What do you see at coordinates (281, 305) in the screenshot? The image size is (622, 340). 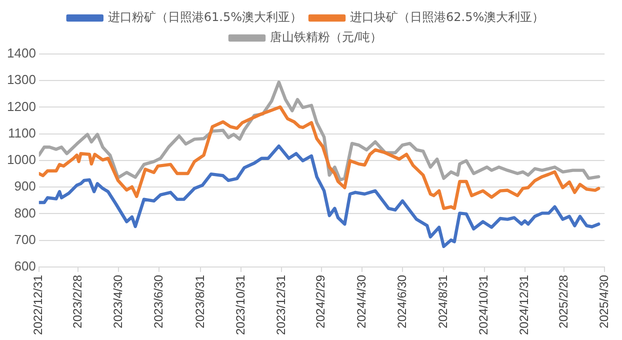 I see `x-tick-label: 2023/12/31` at bounding box center [281, 305].